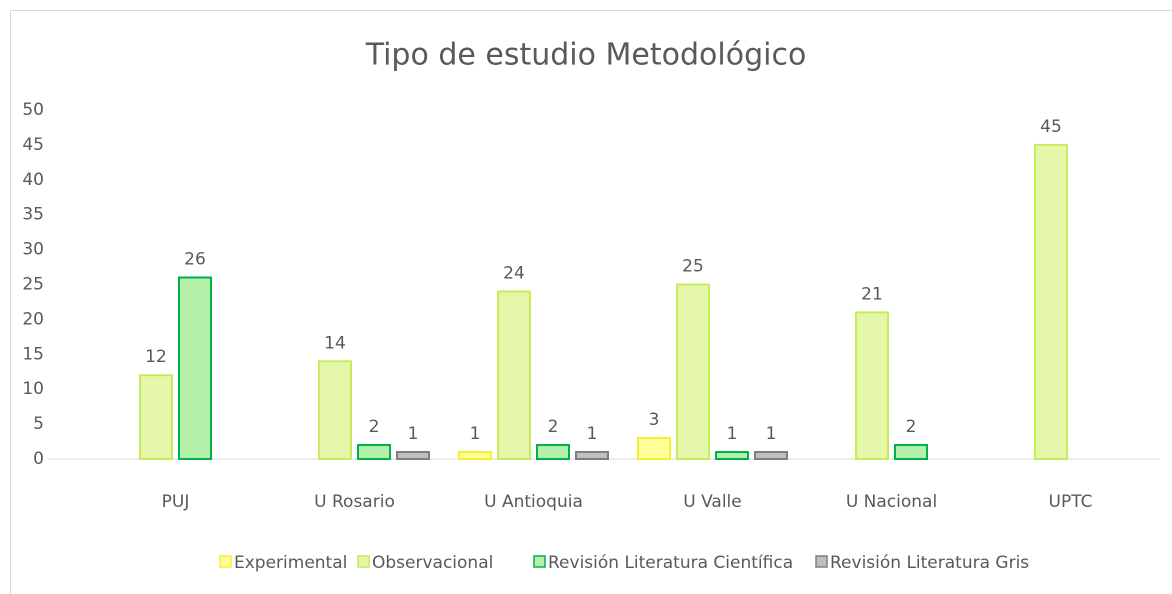 Image resolution: width=1172 pixels, height=594 pixels. Describe the element at coordinates (38, 459) in the screenshot. I see `y-tick-label: 0` at that location.